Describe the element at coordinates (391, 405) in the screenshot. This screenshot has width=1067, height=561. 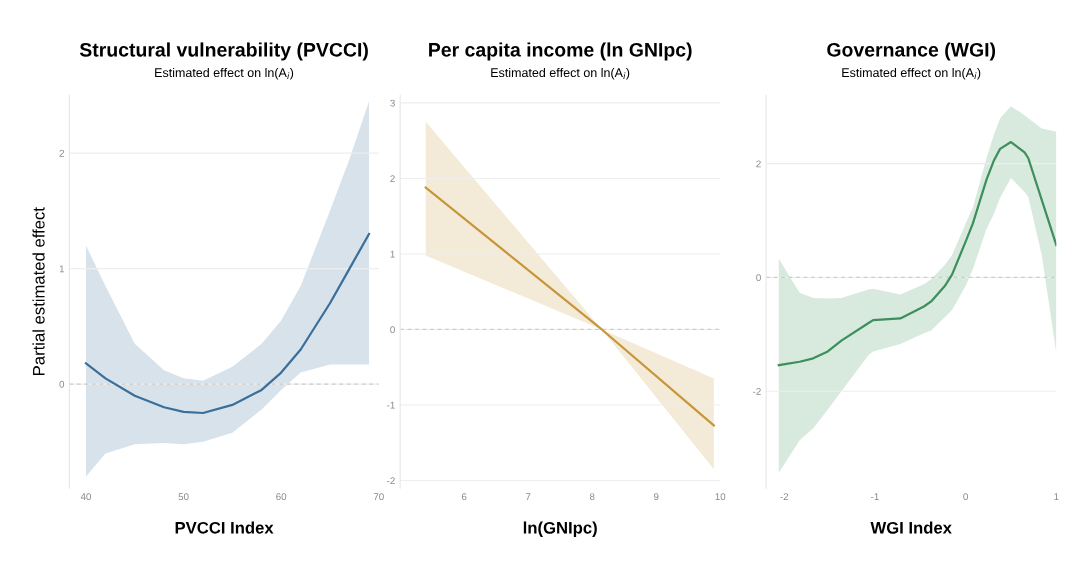
I see `y-tick-label: -1` at that location.